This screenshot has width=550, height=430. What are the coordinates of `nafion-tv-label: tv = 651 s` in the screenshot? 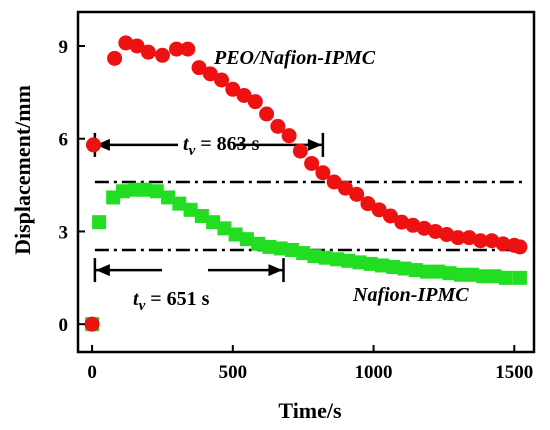 It's located at (171, 301).